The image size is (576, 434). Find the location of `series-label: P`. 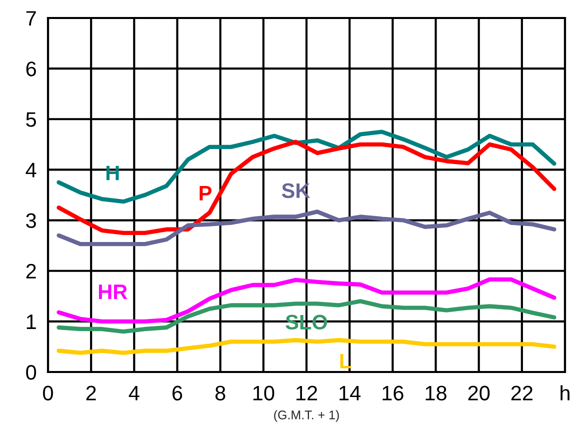

series-label: P is located at coordinates (206, 193).